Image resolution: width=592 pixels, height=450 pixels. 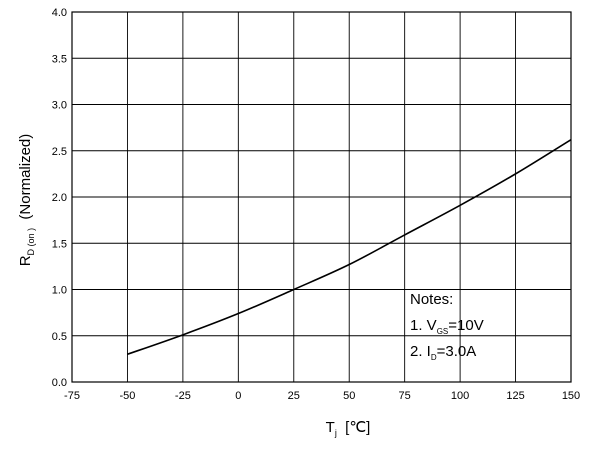 I want to click on y-tick-label: 2.5, so click(x=59, y=152).